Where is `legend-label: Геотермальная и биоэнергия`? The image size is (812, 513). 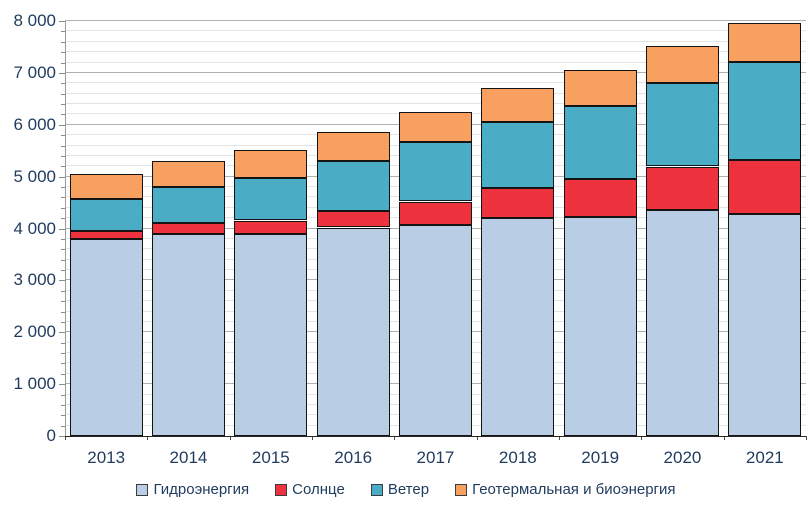
legend-label: Геотермальная и биоэнергия is located at coordinates (574, 489).